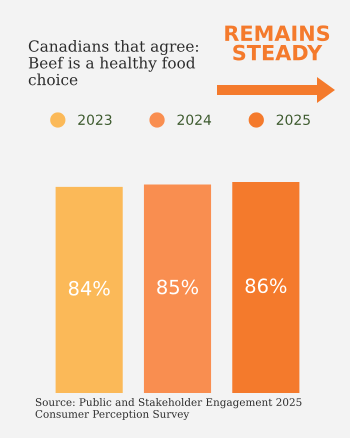 This screenshot has height=438, width=350. I want to click on data-label: 84%, so click(89, 288).